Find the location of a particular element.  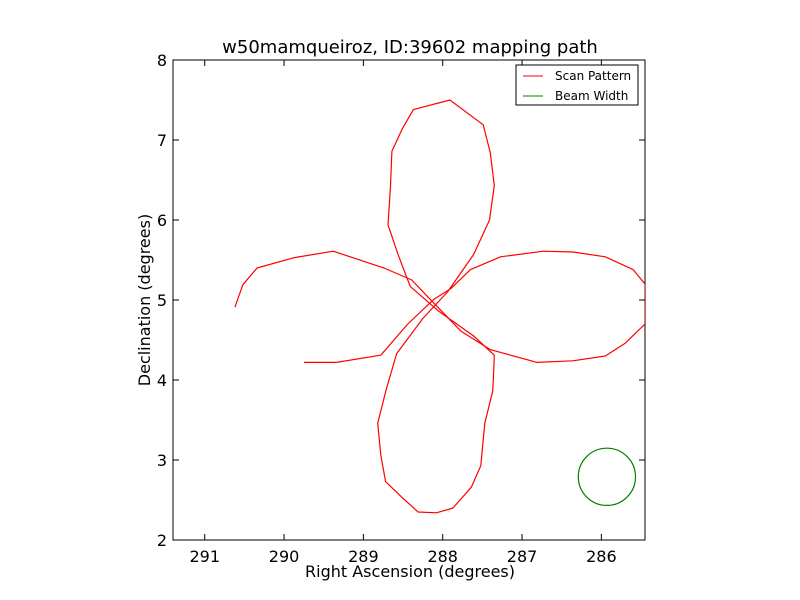

beam-width-circle is located at coordinates (607, 476).